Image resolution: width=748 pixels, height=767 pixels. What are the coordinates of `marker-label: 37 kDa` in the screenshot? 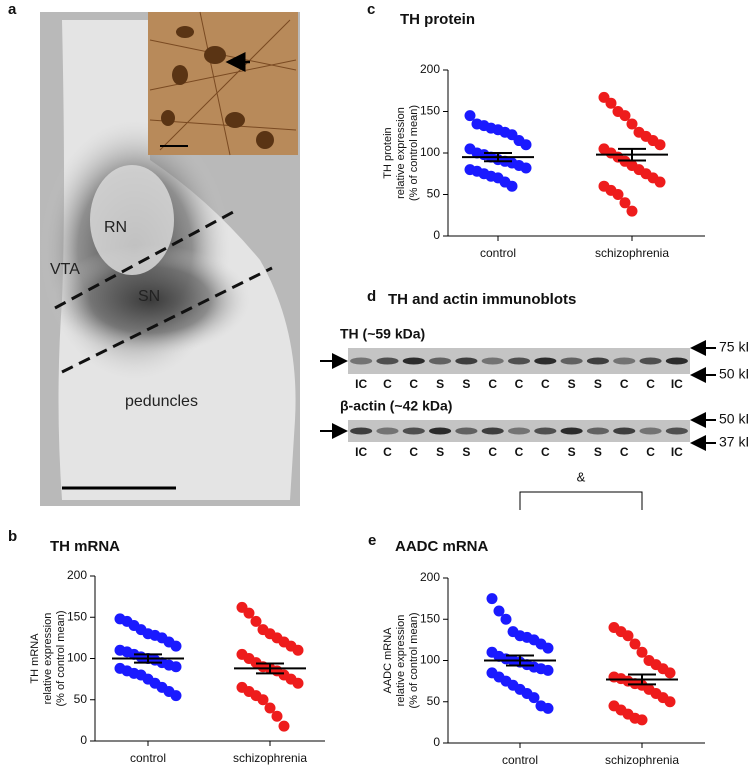 It's located at (733, 442).